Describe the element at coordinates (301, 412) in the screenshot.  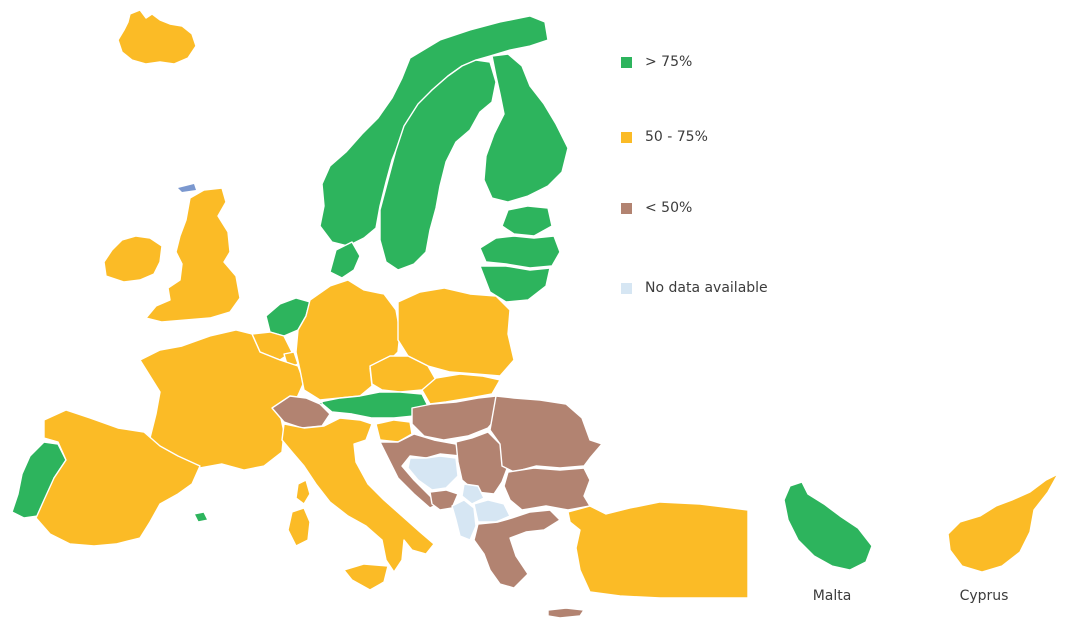
I see `country-switzerland` at that location.